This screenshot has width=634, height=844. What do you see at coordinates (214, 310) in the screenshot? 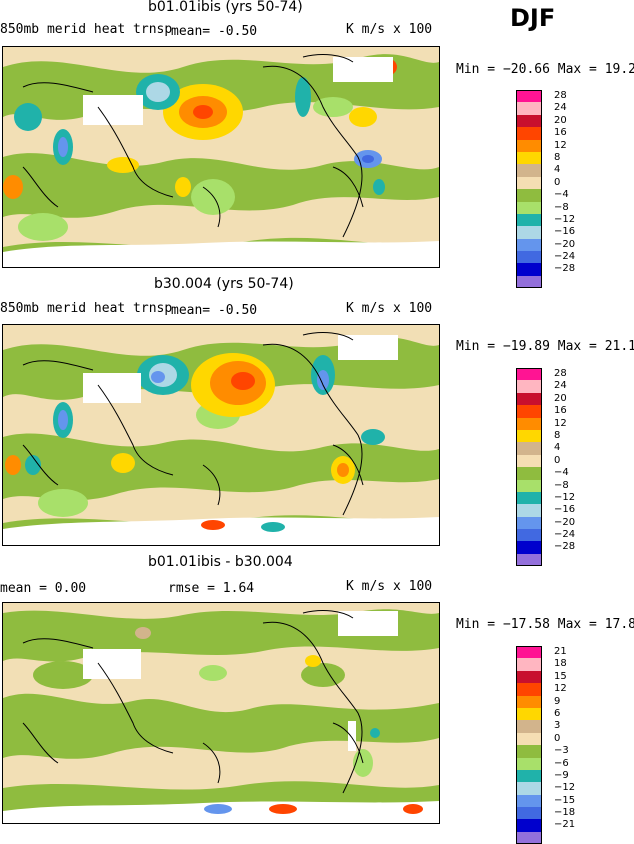
I see `panel-2-mean: mean= -0.50` at bounding box center [214, 310].